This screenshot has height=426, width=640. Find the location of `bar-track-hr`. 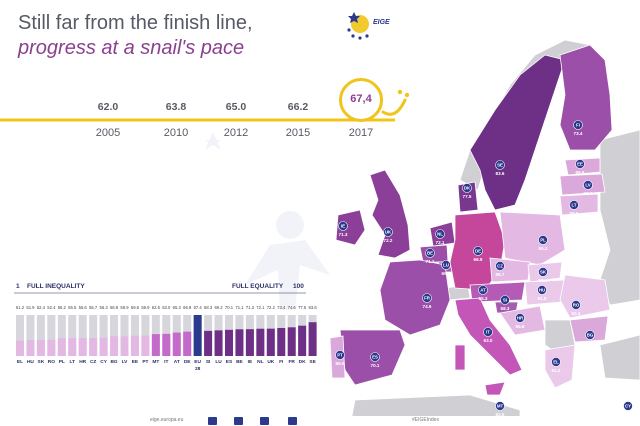

bar-track-hr is located at coordinates (82, 335).